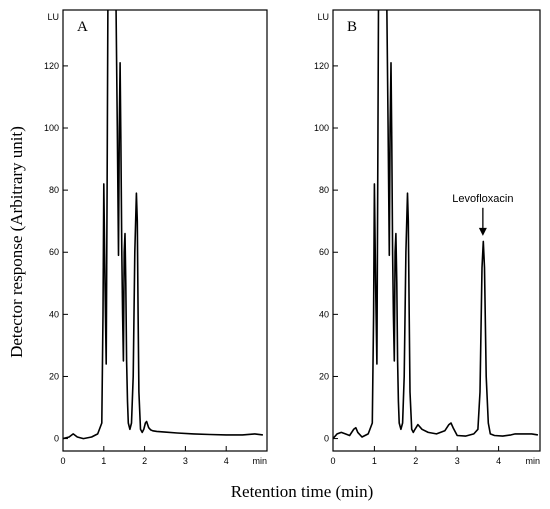  What do you see at coordinates (352, 27) in the screenshot?
I see `panel-letter: B` at bounding box center [352, 27].